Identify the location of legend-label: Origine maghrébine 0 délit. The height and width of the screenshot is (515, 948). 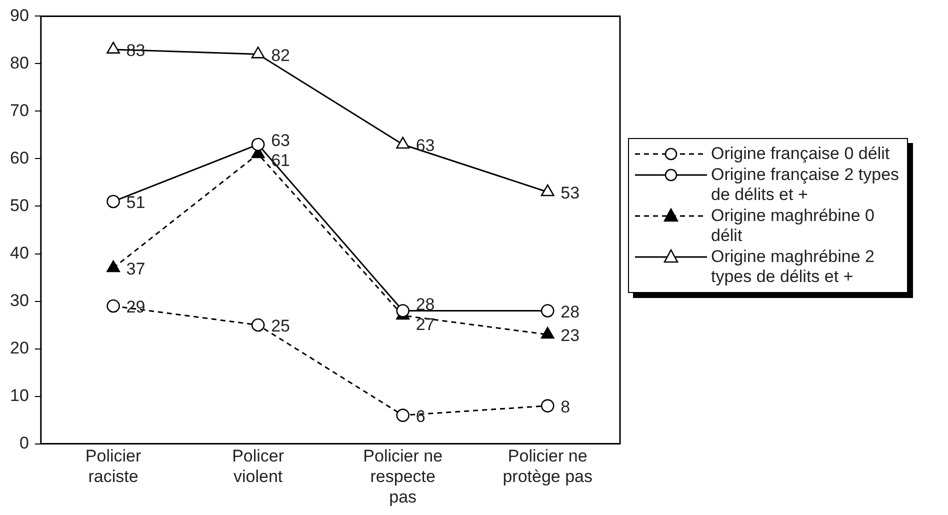
(793, 226).